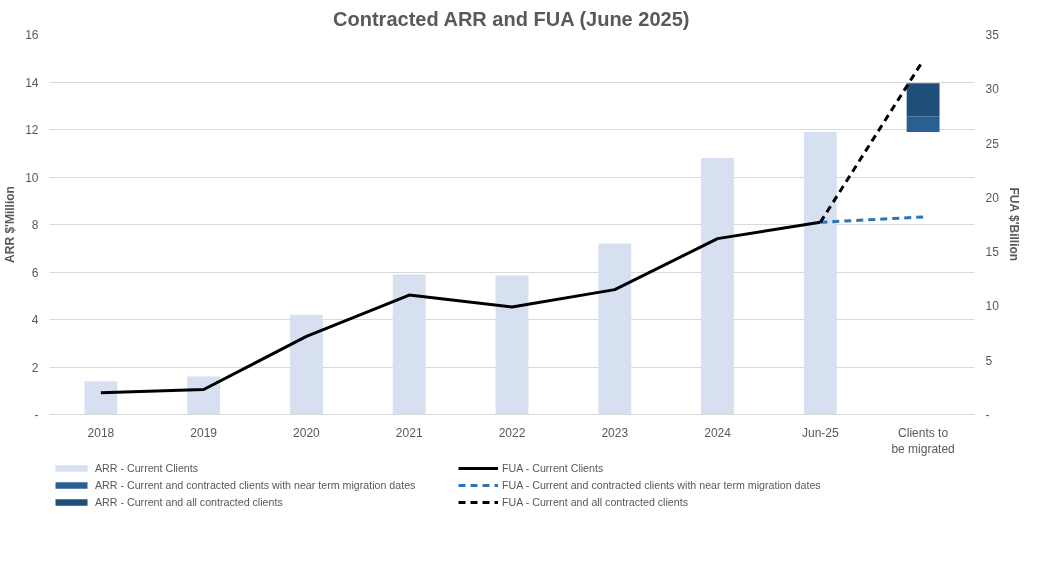  I want to click on legend-label: ARR - Current and all contracted clients, so click(189, 502).